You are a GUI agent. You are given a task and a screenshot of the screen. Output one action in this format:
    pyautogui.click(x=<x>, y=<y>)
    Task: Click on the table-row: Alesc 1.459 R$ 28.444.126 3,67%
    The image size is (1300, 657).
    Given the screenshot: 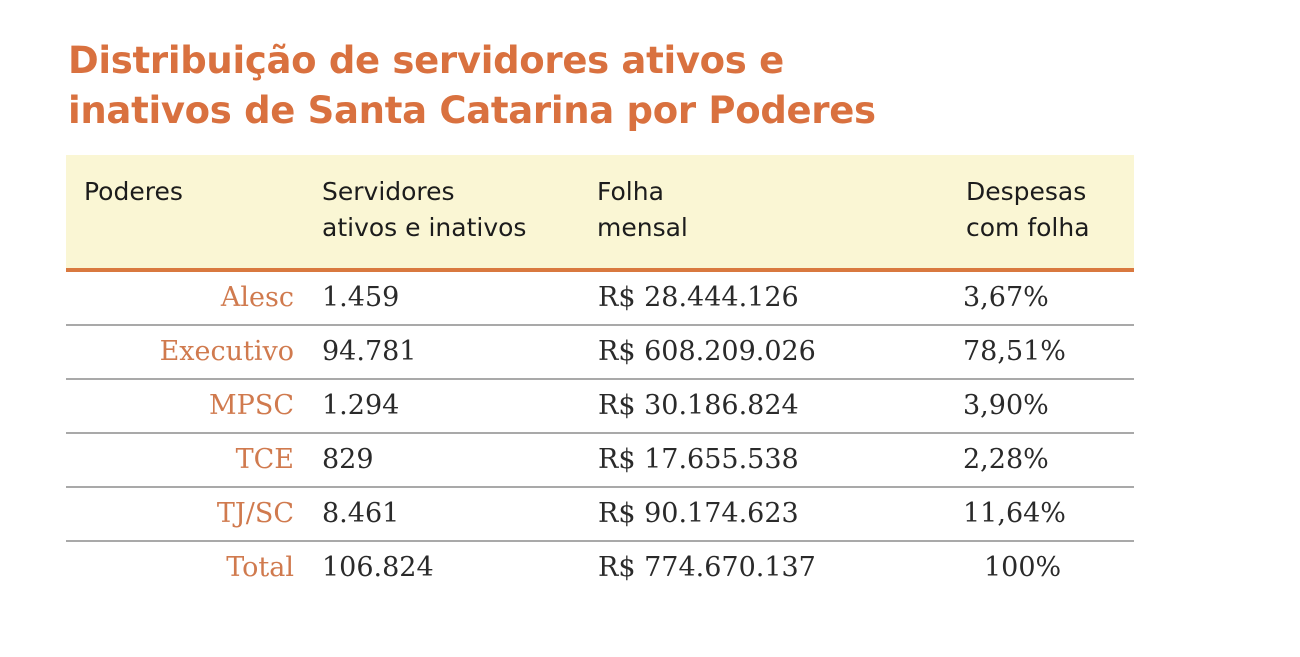 What is the action you would take?
    pyautogui.click(x=600, y=298)
    